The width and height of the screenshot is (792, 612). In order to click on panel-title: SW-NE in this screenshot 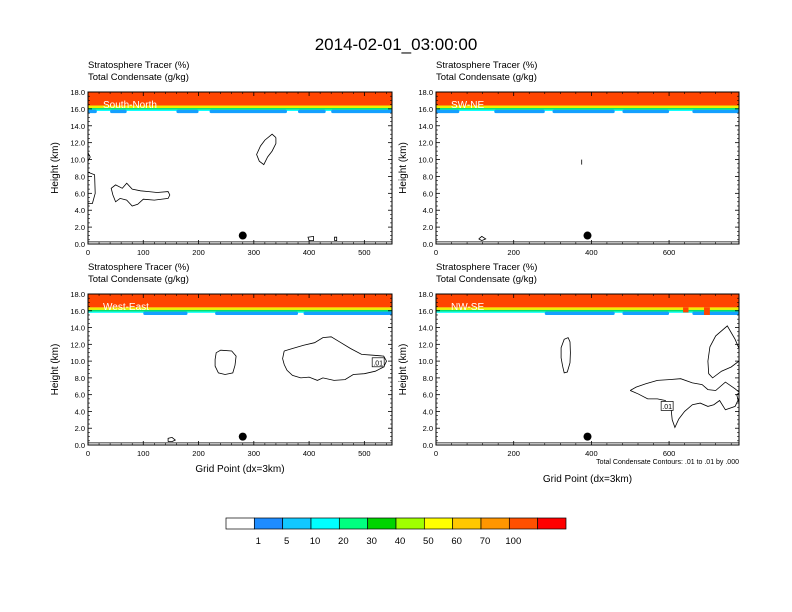, I will do `click(467, 105)`.